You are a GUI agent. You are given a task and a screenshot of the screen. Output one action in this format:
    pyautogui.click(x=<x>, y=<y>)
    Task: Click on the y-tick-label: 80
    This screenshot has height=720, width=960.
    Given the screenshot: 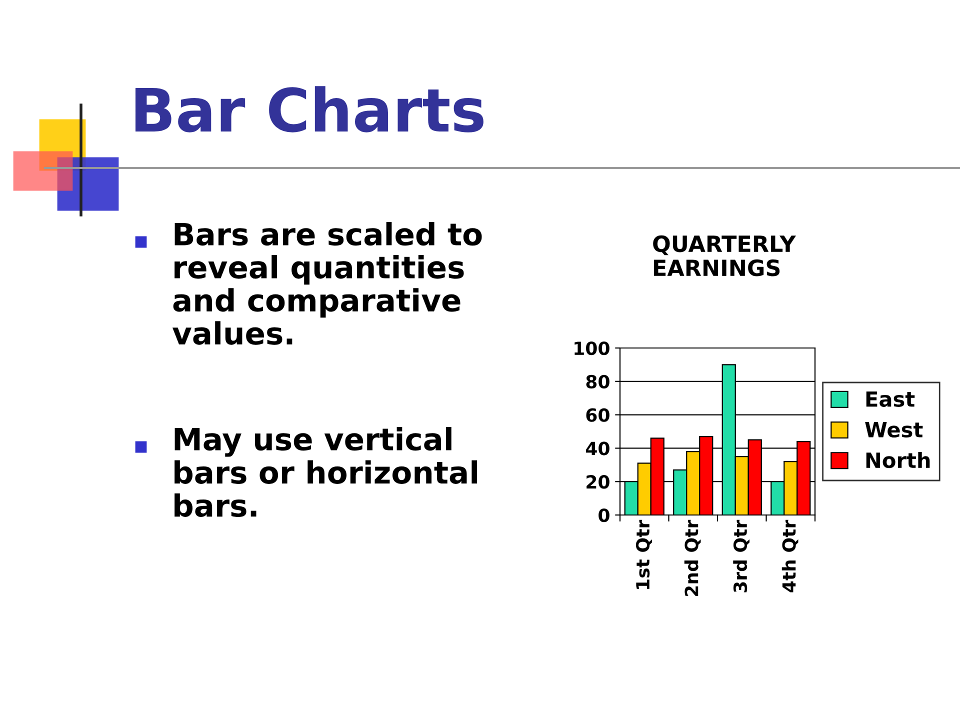 What is the action you would take?
    pyautogui.click(x=598, y=381)
    